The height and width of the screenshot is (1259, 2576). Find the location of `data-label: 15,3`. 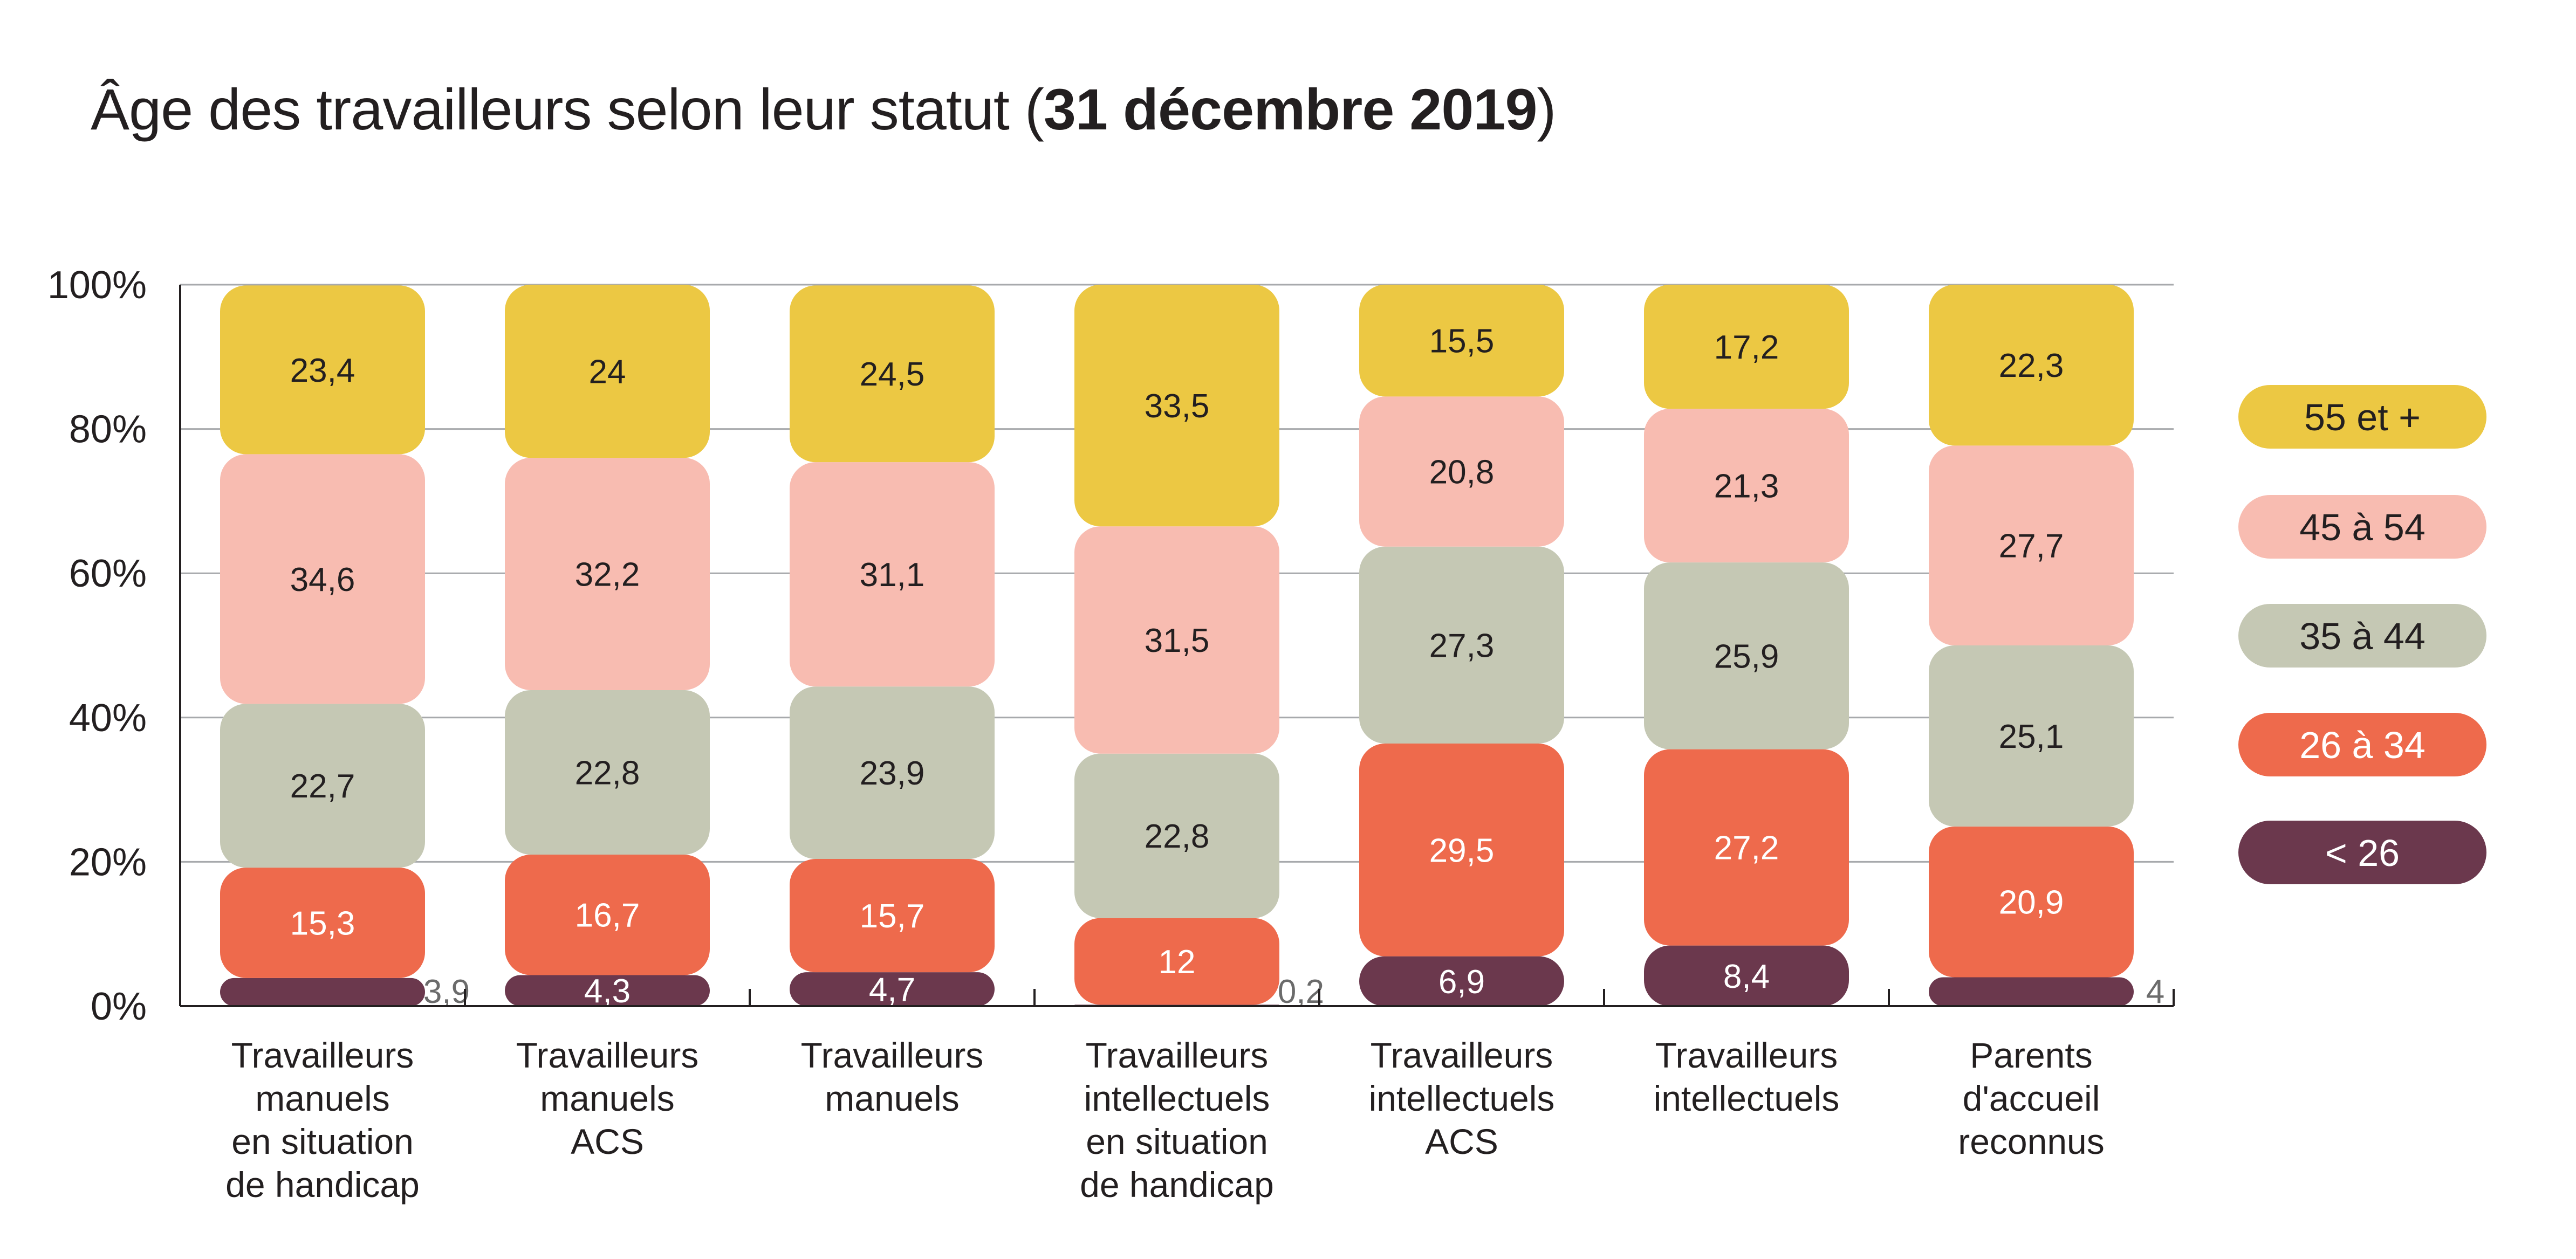

data-label: 15,3 is located at coordinates (322, 923).